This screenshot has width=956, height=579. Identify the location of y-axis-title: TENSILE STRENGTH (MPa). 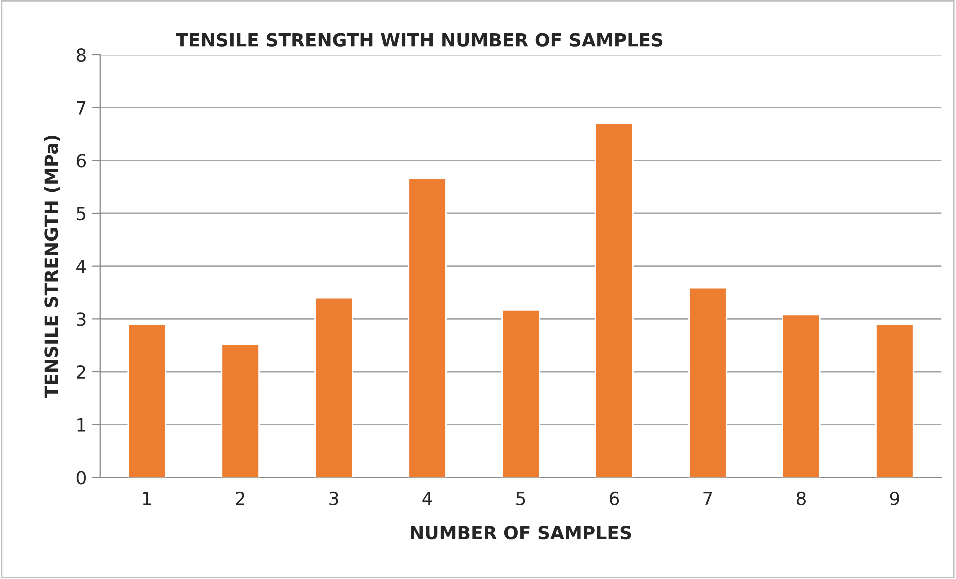
(52, 267).